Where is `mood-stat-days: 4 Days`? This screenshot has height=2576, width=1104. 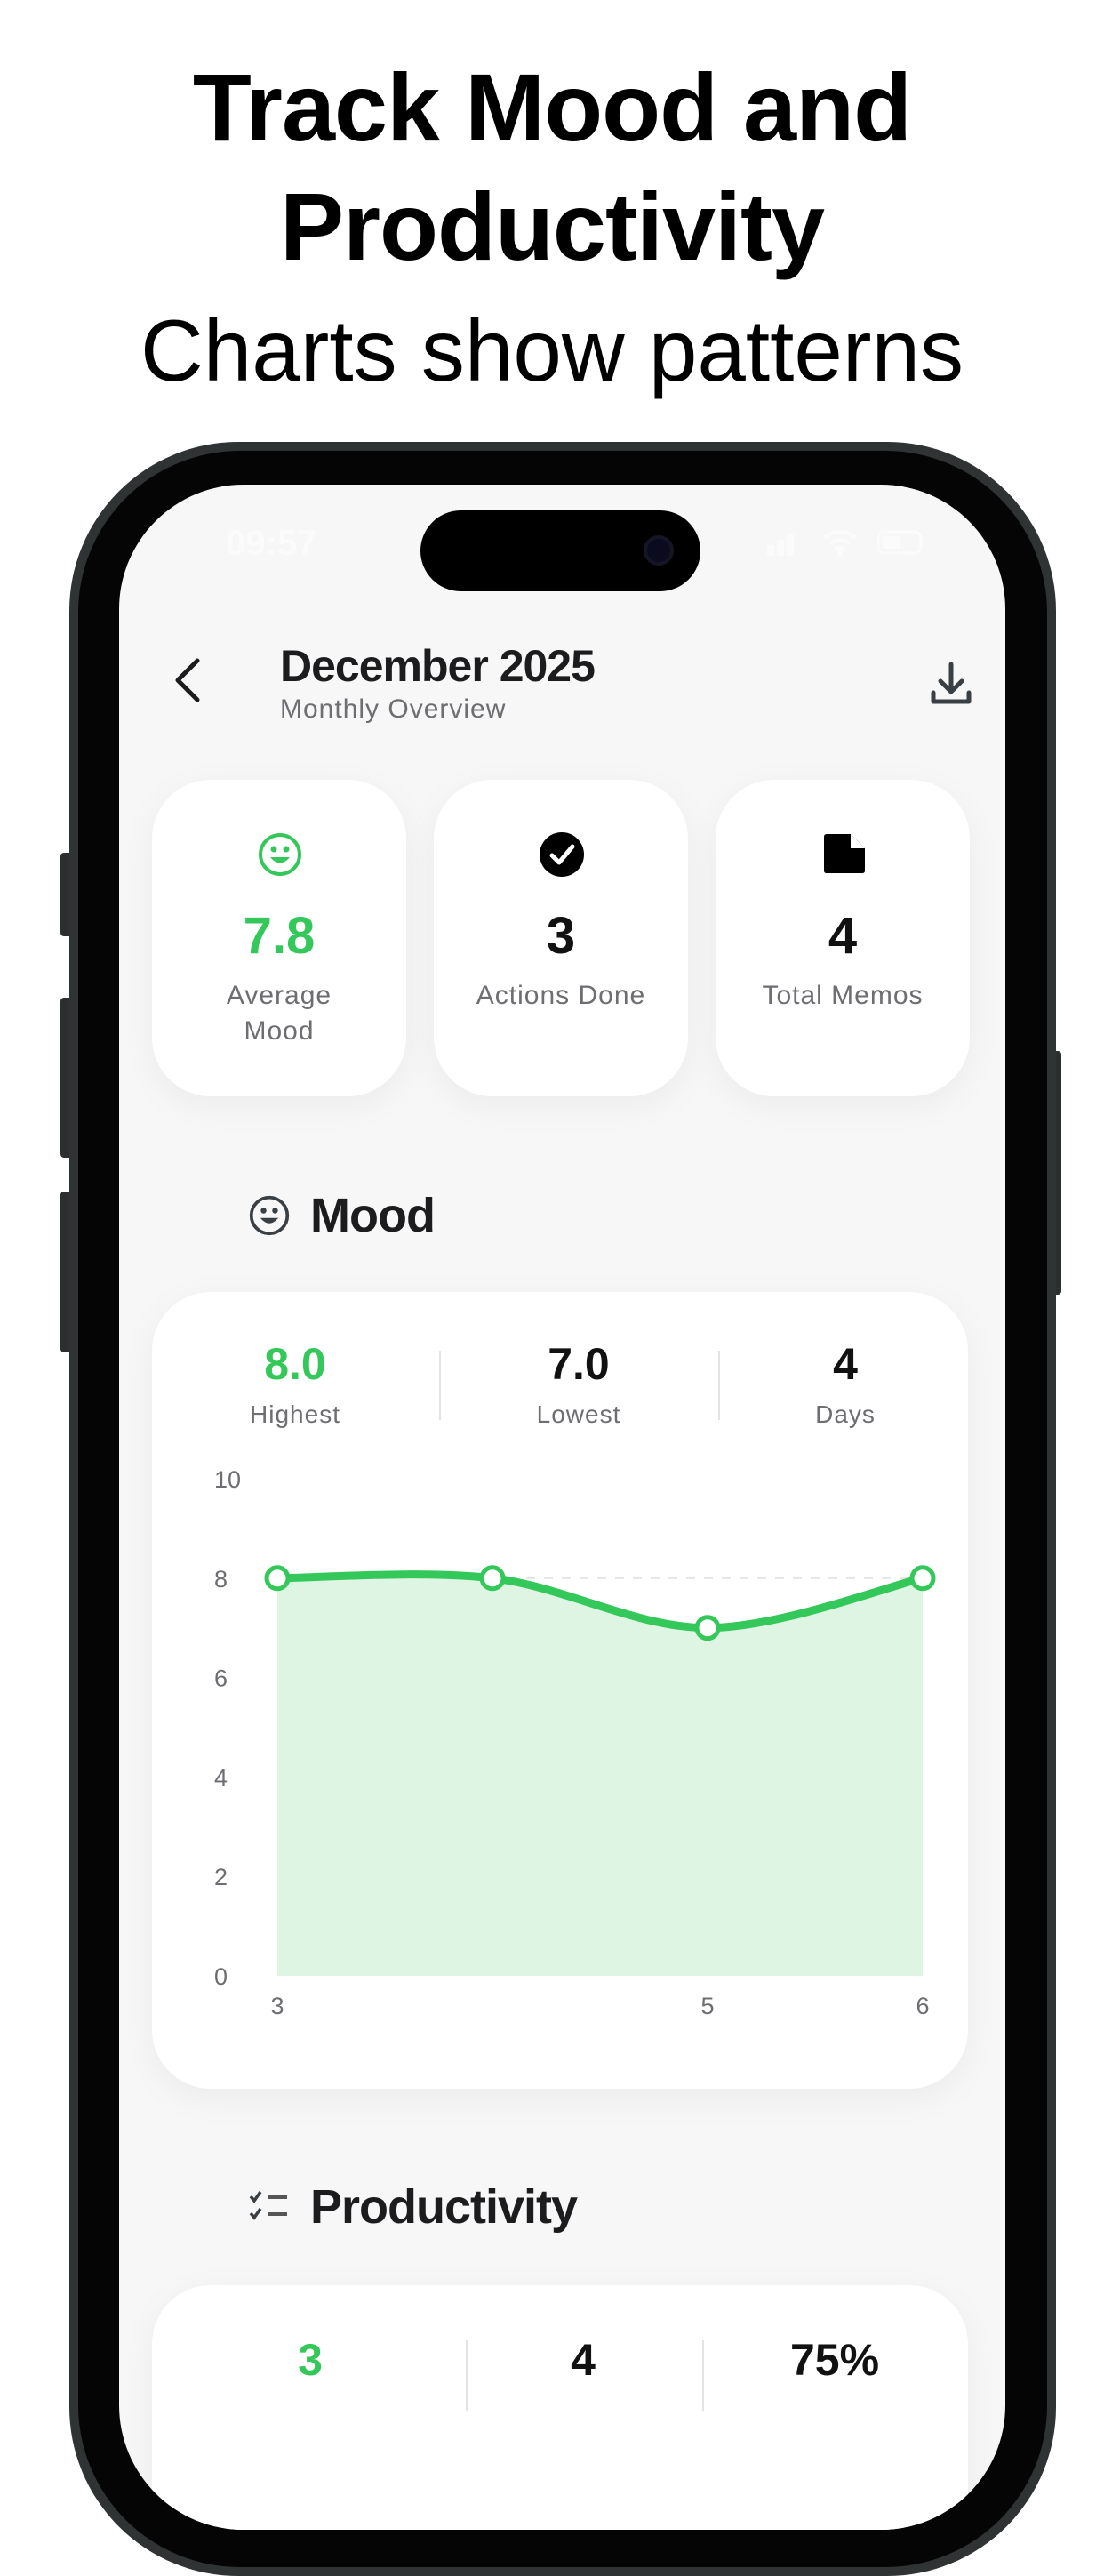
mood-stat-days: 4 Days is located at coordinates (845, 1383).